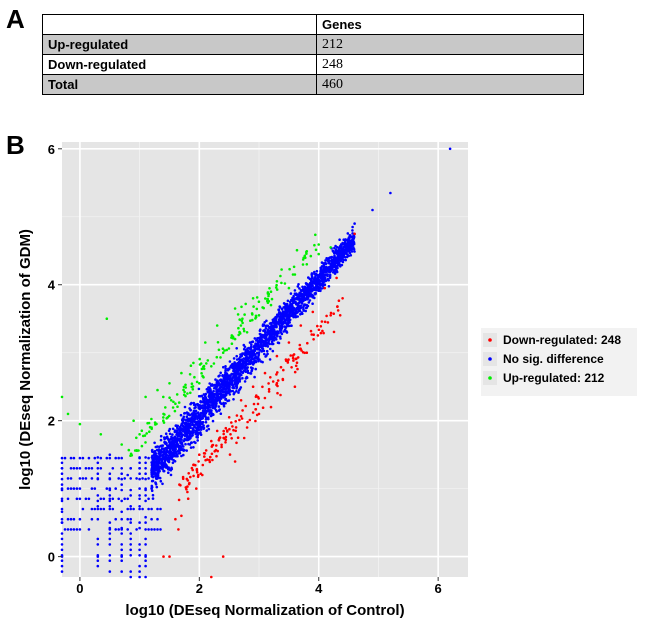  Describe the element at coordinates (438, 588) in the screenshot. I see `x-tick-label: 6` at that location.